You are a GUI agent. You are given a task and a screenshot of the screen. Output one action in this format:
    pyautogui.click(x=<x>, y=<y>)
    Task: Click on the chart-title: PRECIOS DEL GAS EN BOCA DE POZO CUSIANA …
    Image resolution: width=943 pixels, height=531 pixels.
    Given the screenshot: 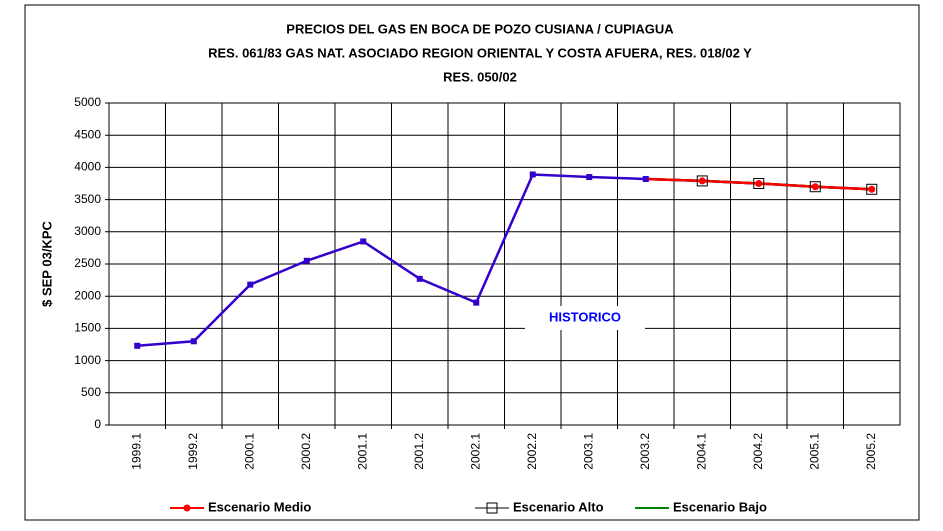 What is the action you would take?
    pyautogui.click(x=480, y=28)
    